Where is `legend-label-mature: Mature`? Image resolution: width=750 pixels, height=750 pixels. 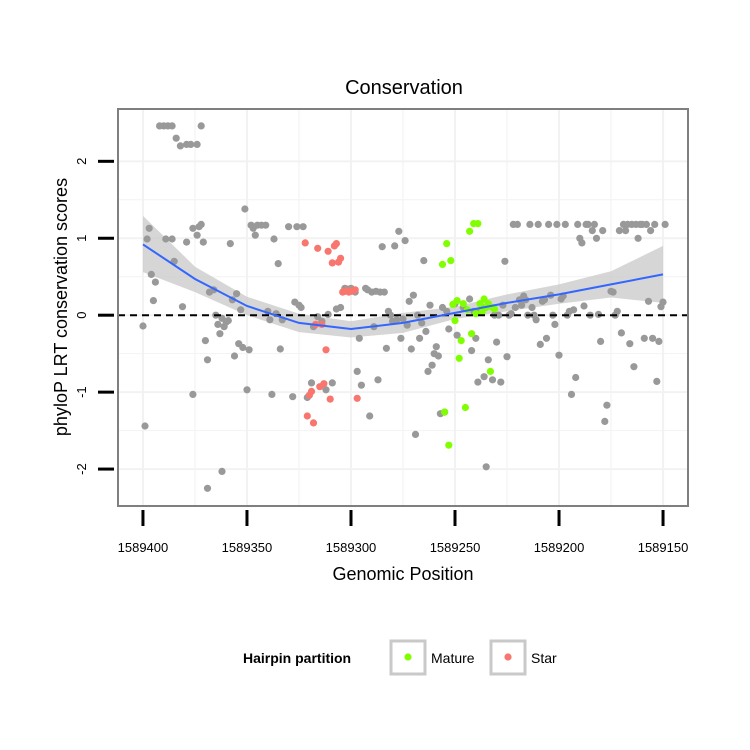
legend-label-mature: Mature is located at coordinates (453, 658).